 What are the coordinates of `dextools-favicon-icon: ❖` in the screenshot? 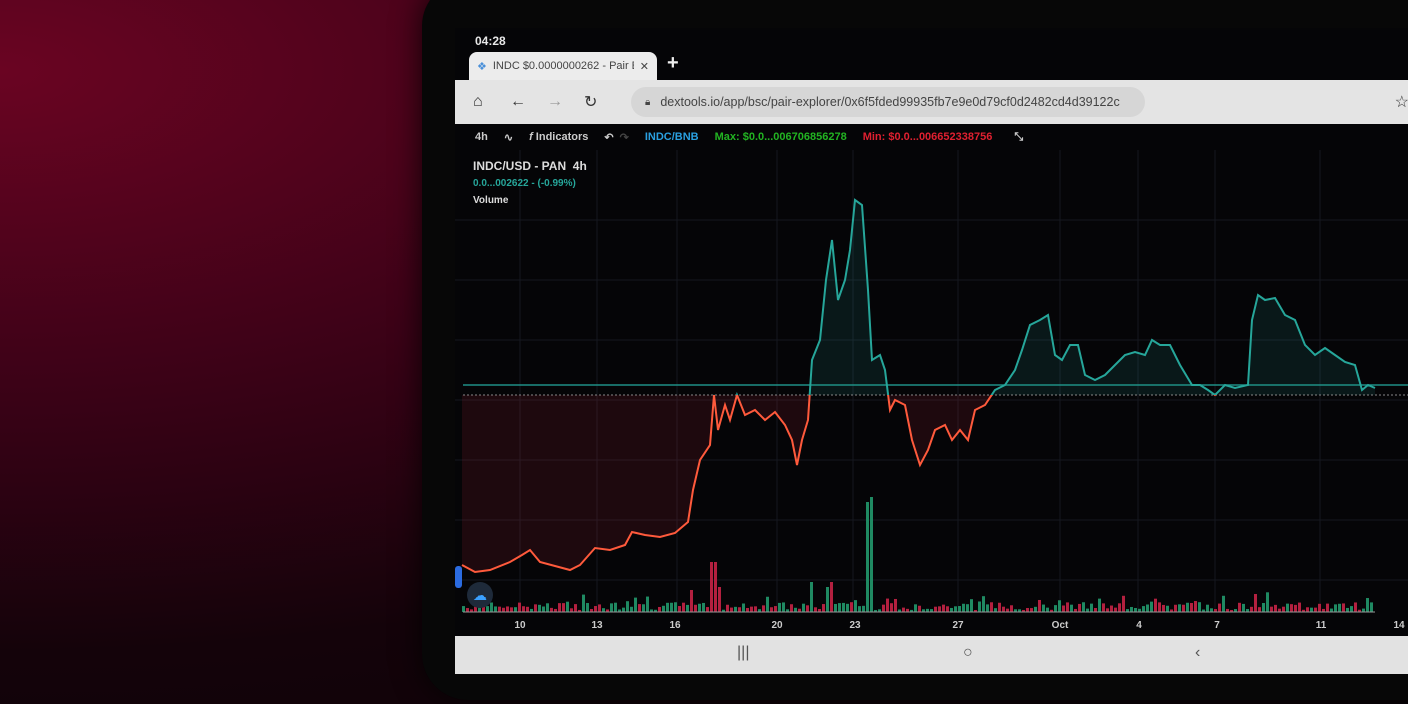 It's located at (482, 66).